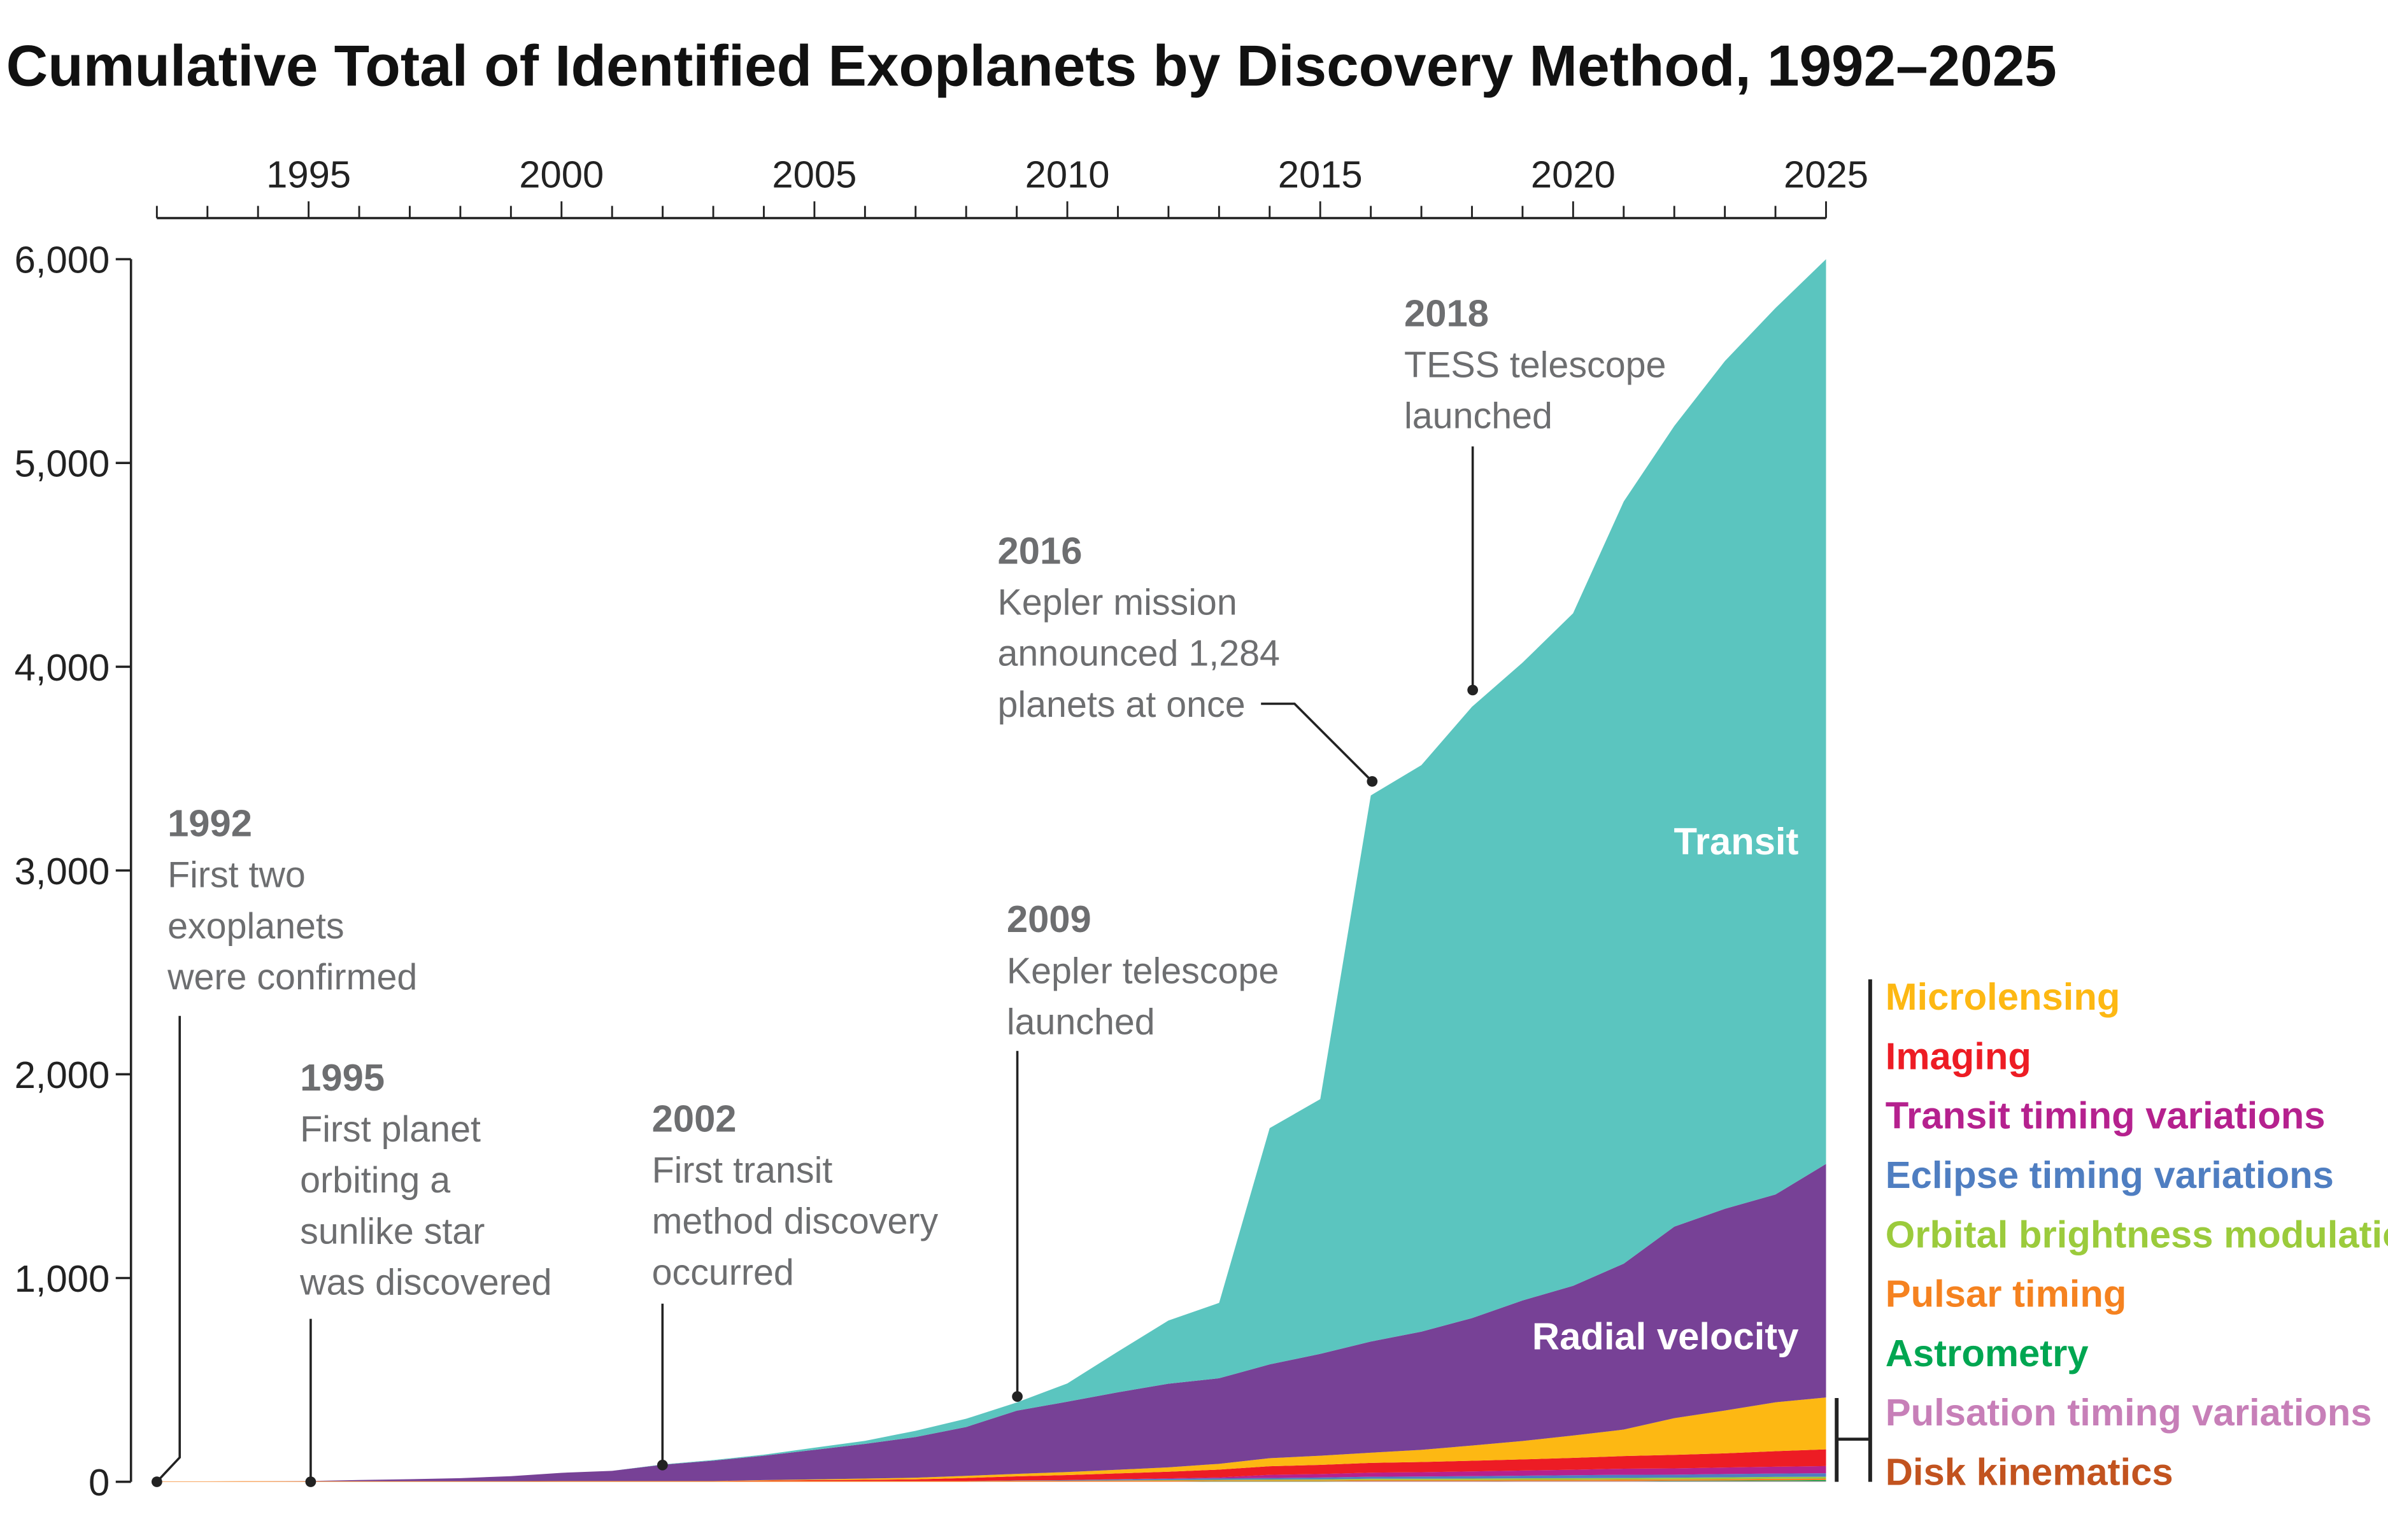 The height and width of the screenshot is (1540, 2388). I want to click on area-orbital-brightness-modulation, so click(992, 1478).